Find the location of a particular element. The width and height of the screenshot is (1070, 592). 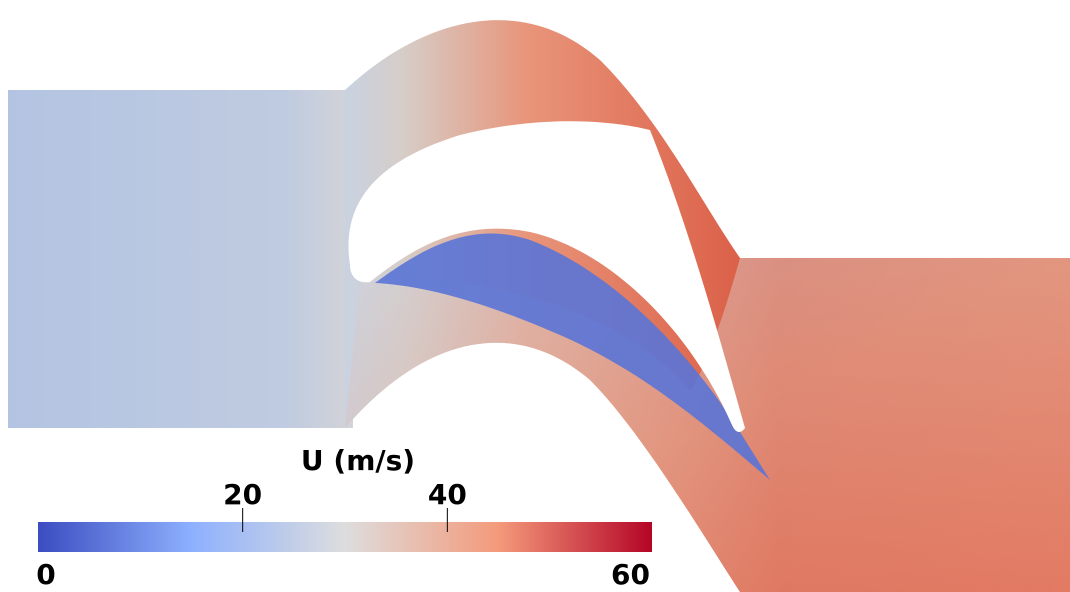

colorbar: U (m/s) 0 20 40 60 is located at coordinates (344, 517).